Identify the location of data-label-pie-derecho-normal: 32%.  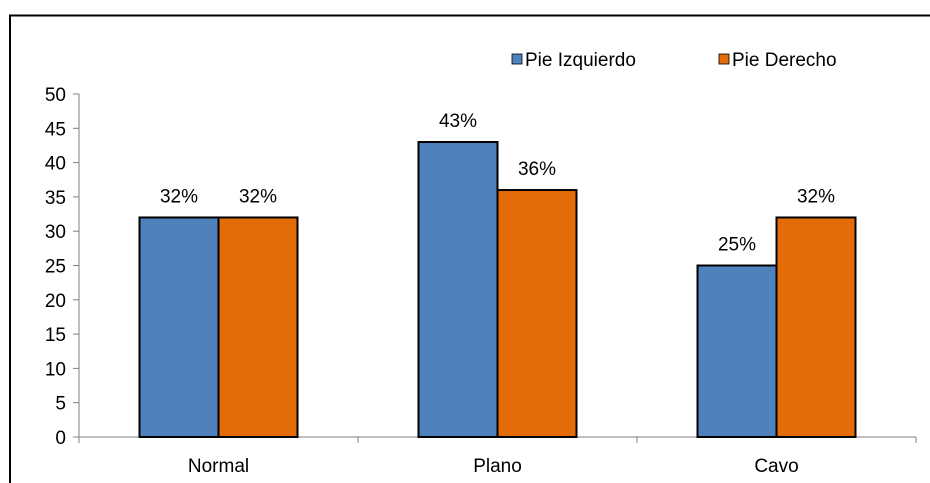
(258, 196).